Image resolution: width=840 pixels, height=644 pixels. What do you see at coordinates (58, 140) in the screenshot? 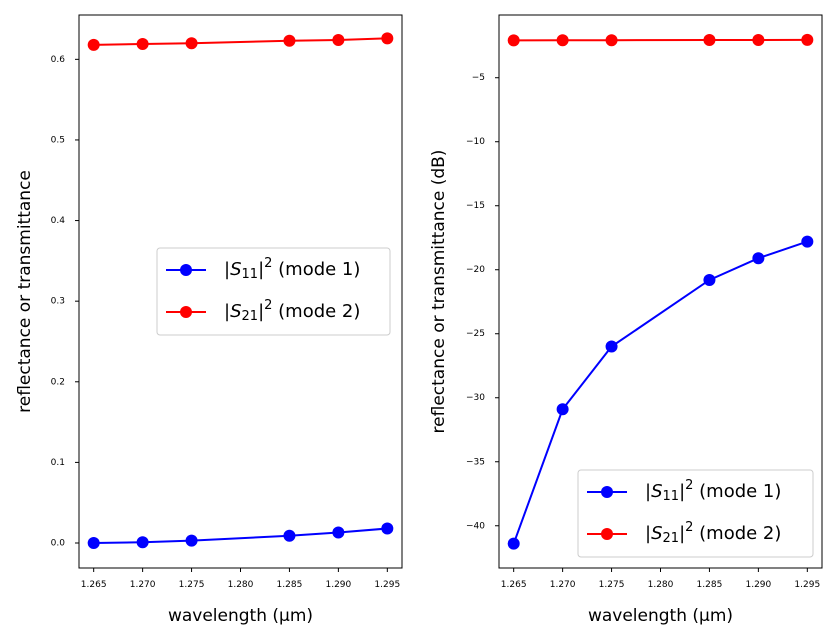
I see `y-tick-label: 0.5` at bounding box center [58, 140].